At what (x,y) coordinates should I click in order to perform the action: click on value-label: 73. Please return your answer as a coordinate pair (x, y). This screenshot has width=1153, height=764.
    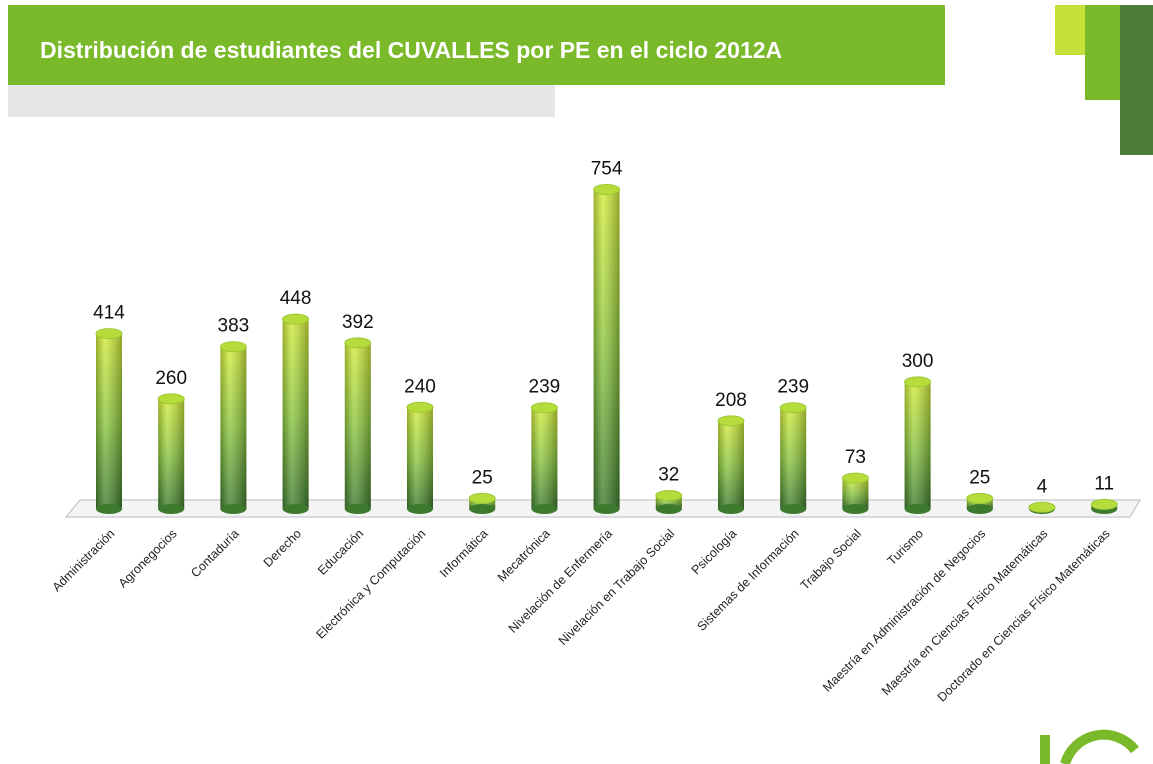
    Looking at the image, I should click on (855, 457).